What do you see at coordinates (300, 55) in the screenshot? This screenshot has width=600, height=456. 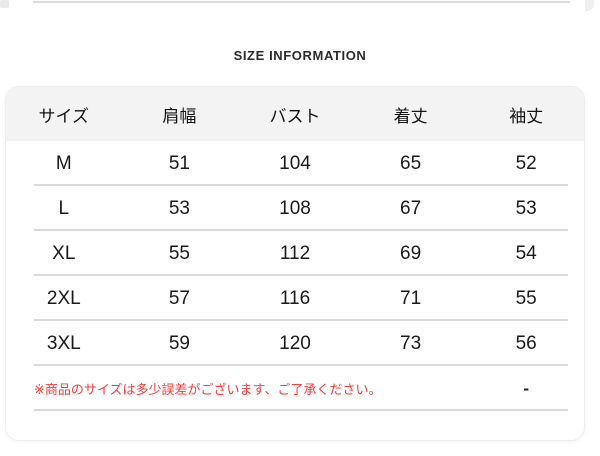 I see `page-title: SIZE INFORMATION` at bounding box center [300, 55].